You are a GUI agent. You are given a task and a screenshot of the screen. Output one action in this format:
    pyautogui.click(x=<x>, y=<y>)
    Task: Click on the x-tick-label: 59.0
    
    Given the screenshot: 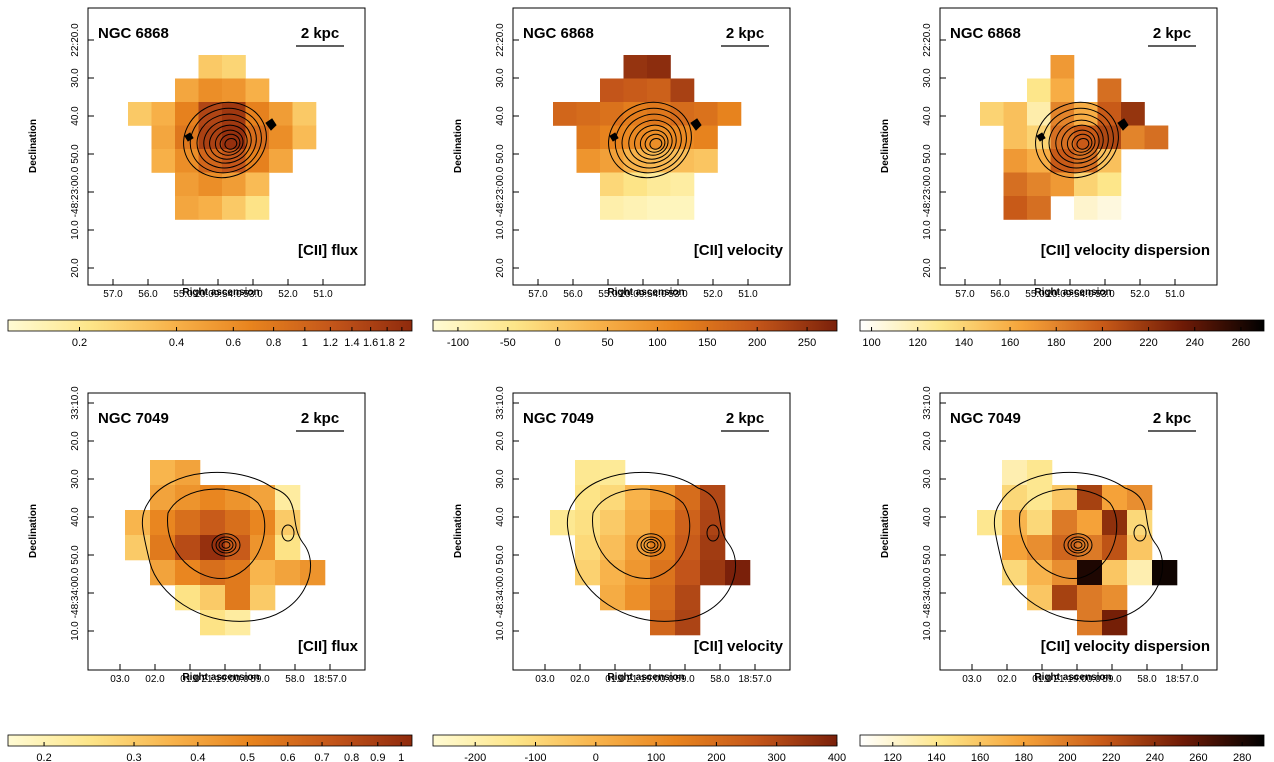 What is the action you would take?
    pyautogui.click(x=1112, y=679)
    